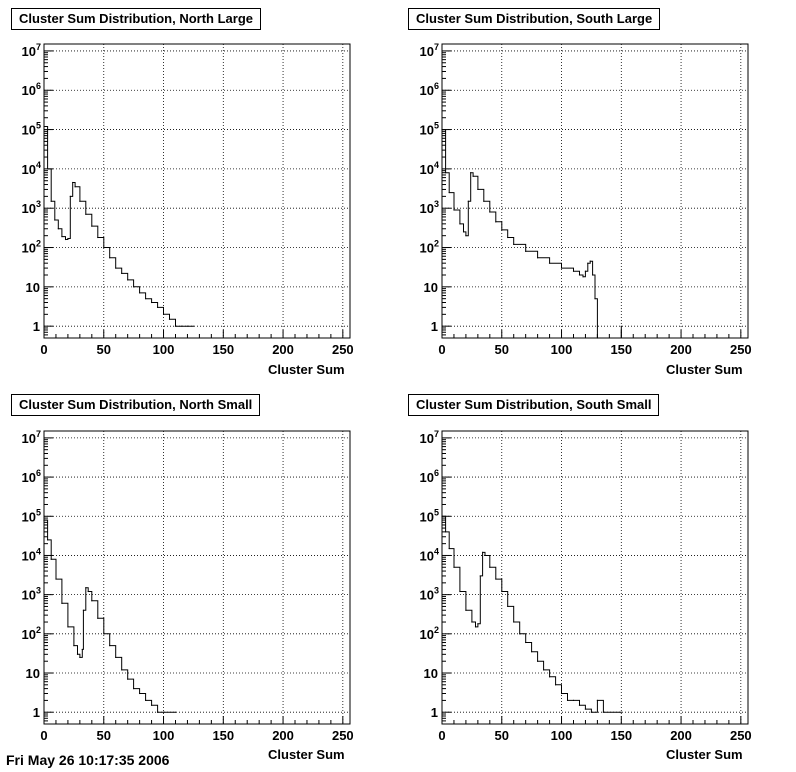 Image resolution: width=796 pixels, height=772 pixels. Describe the element at coordinates (704, 369) in the screenshot. I see `x-axis-label-south-large: Cluster Sum` at that location.